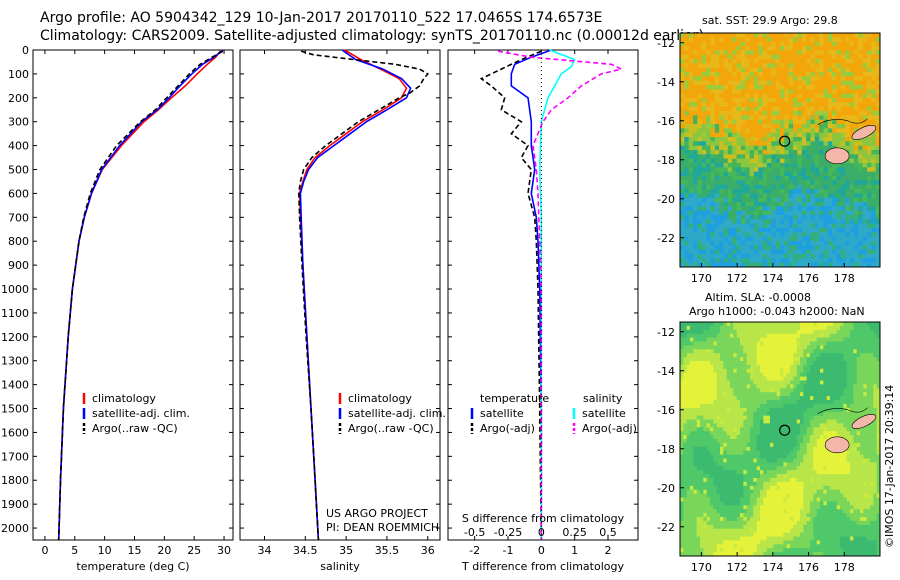 This screenshot has height=580, width=900. I want to click on s-axis-label: S difference from climatology, so click(543, 518).